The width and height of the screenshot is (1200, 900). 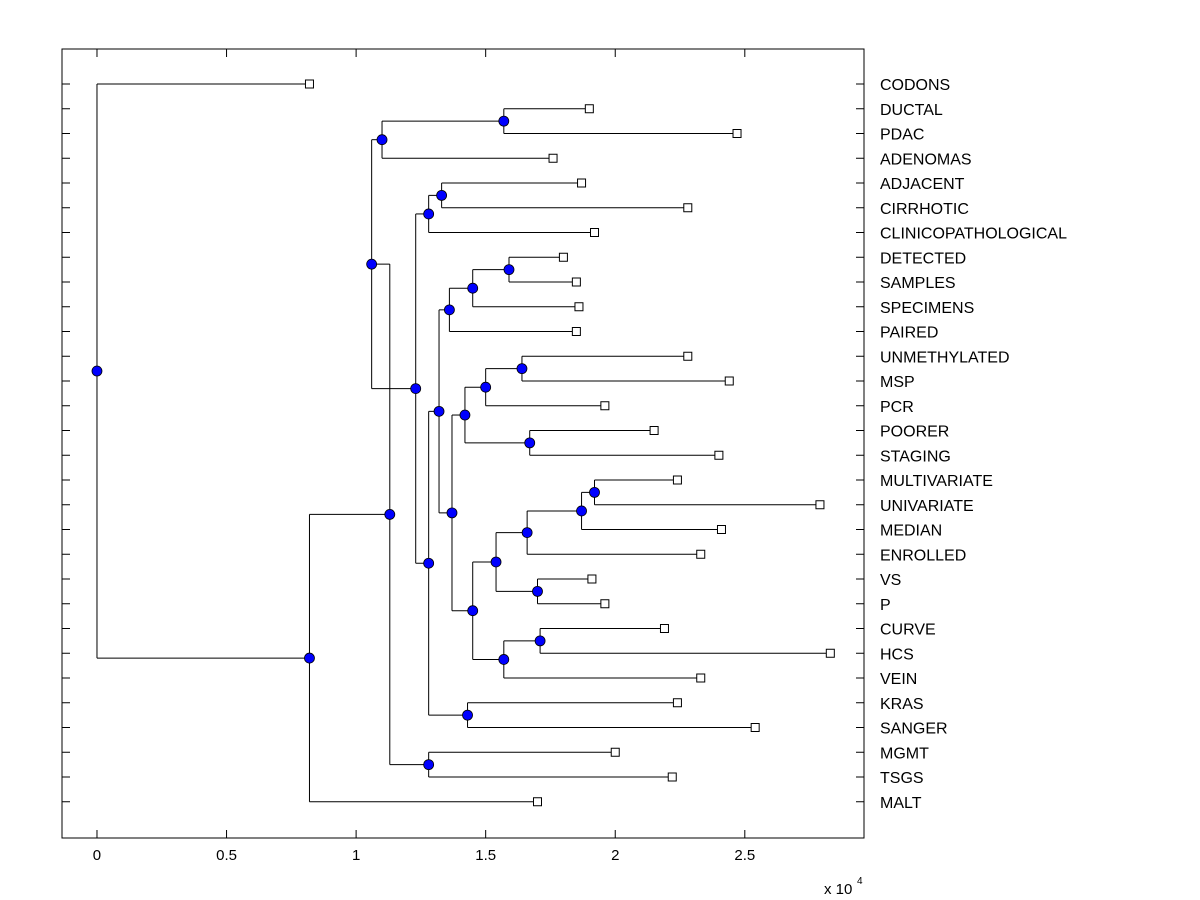 What do you see at coordinates (390, 514) in the screenshot?
I see `internal-node-n_ductal_mgmt` at bounding box center [390, 514].